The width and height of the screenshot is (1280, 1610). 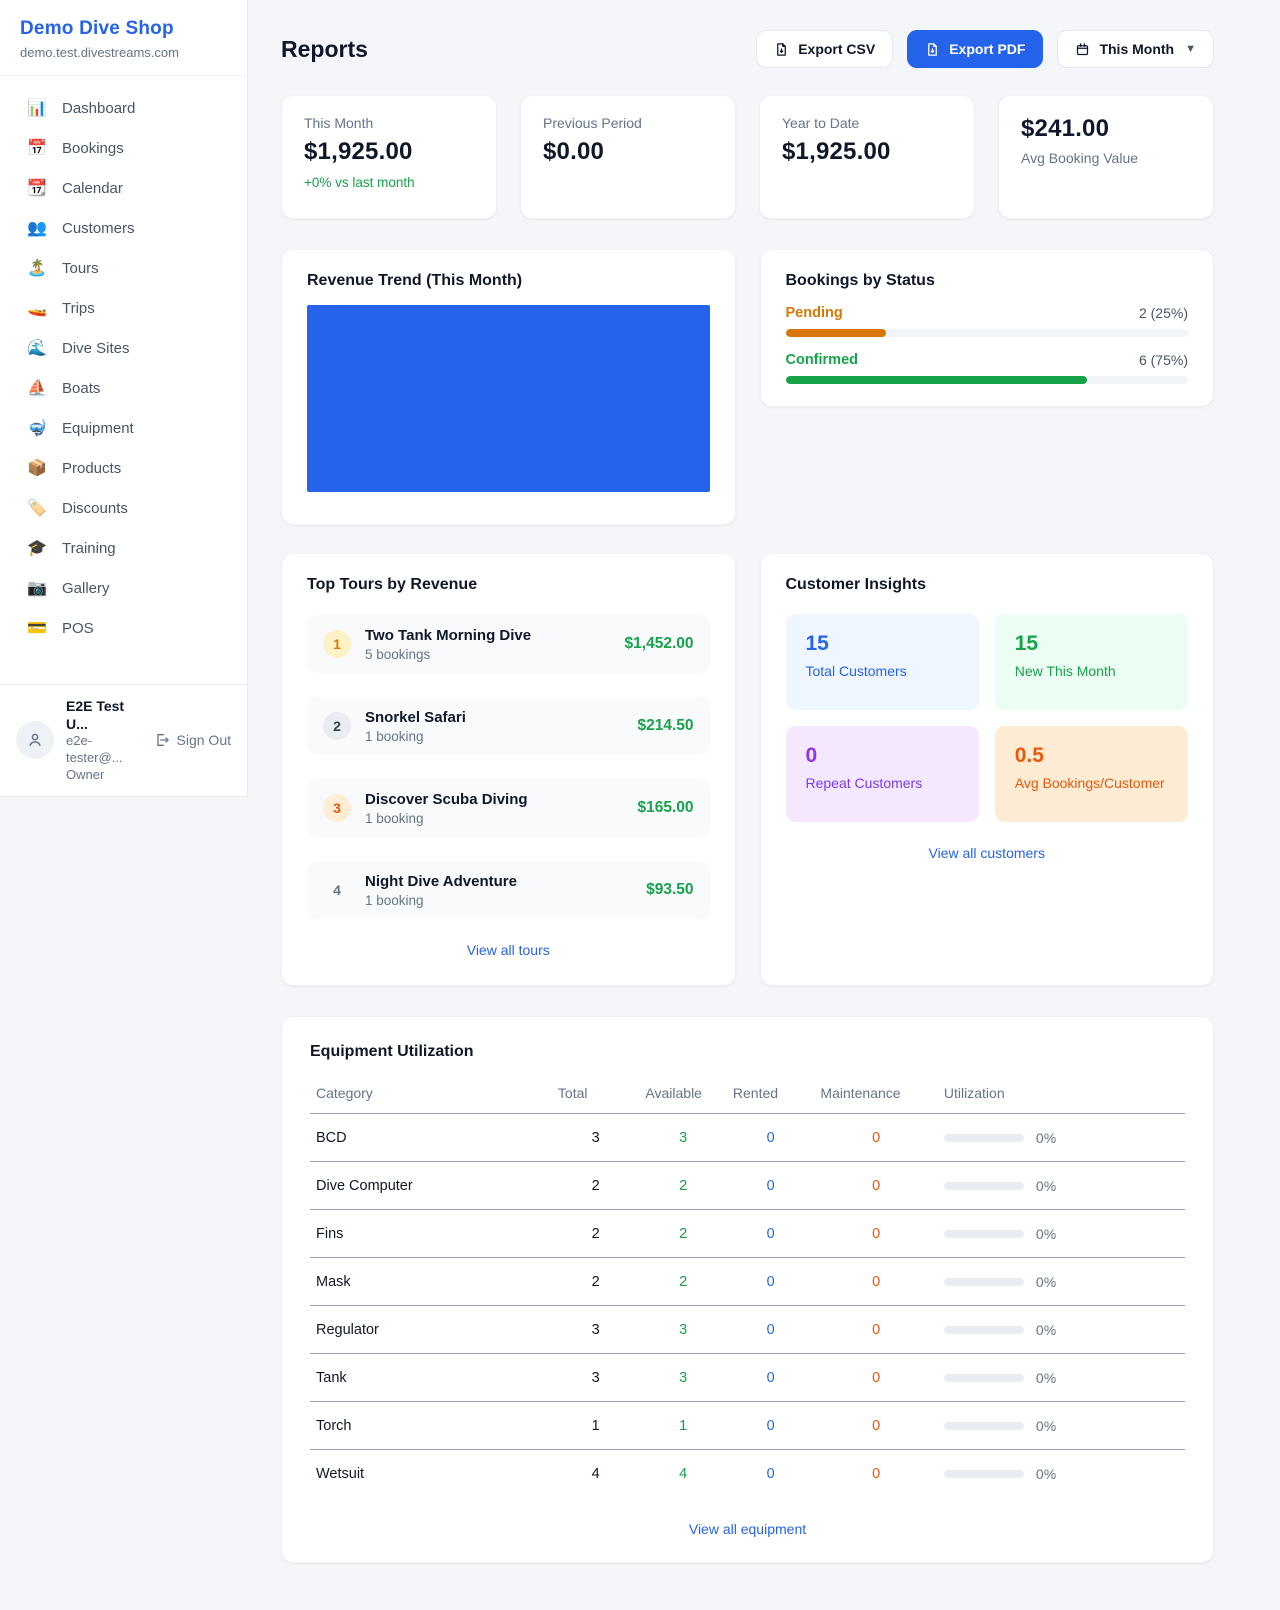 What do you see at coordinates (123, 508) in the screenshot?
I see `sidebar-item-discounts: 🏷️ Discounts` at bounding box center [123, 508].